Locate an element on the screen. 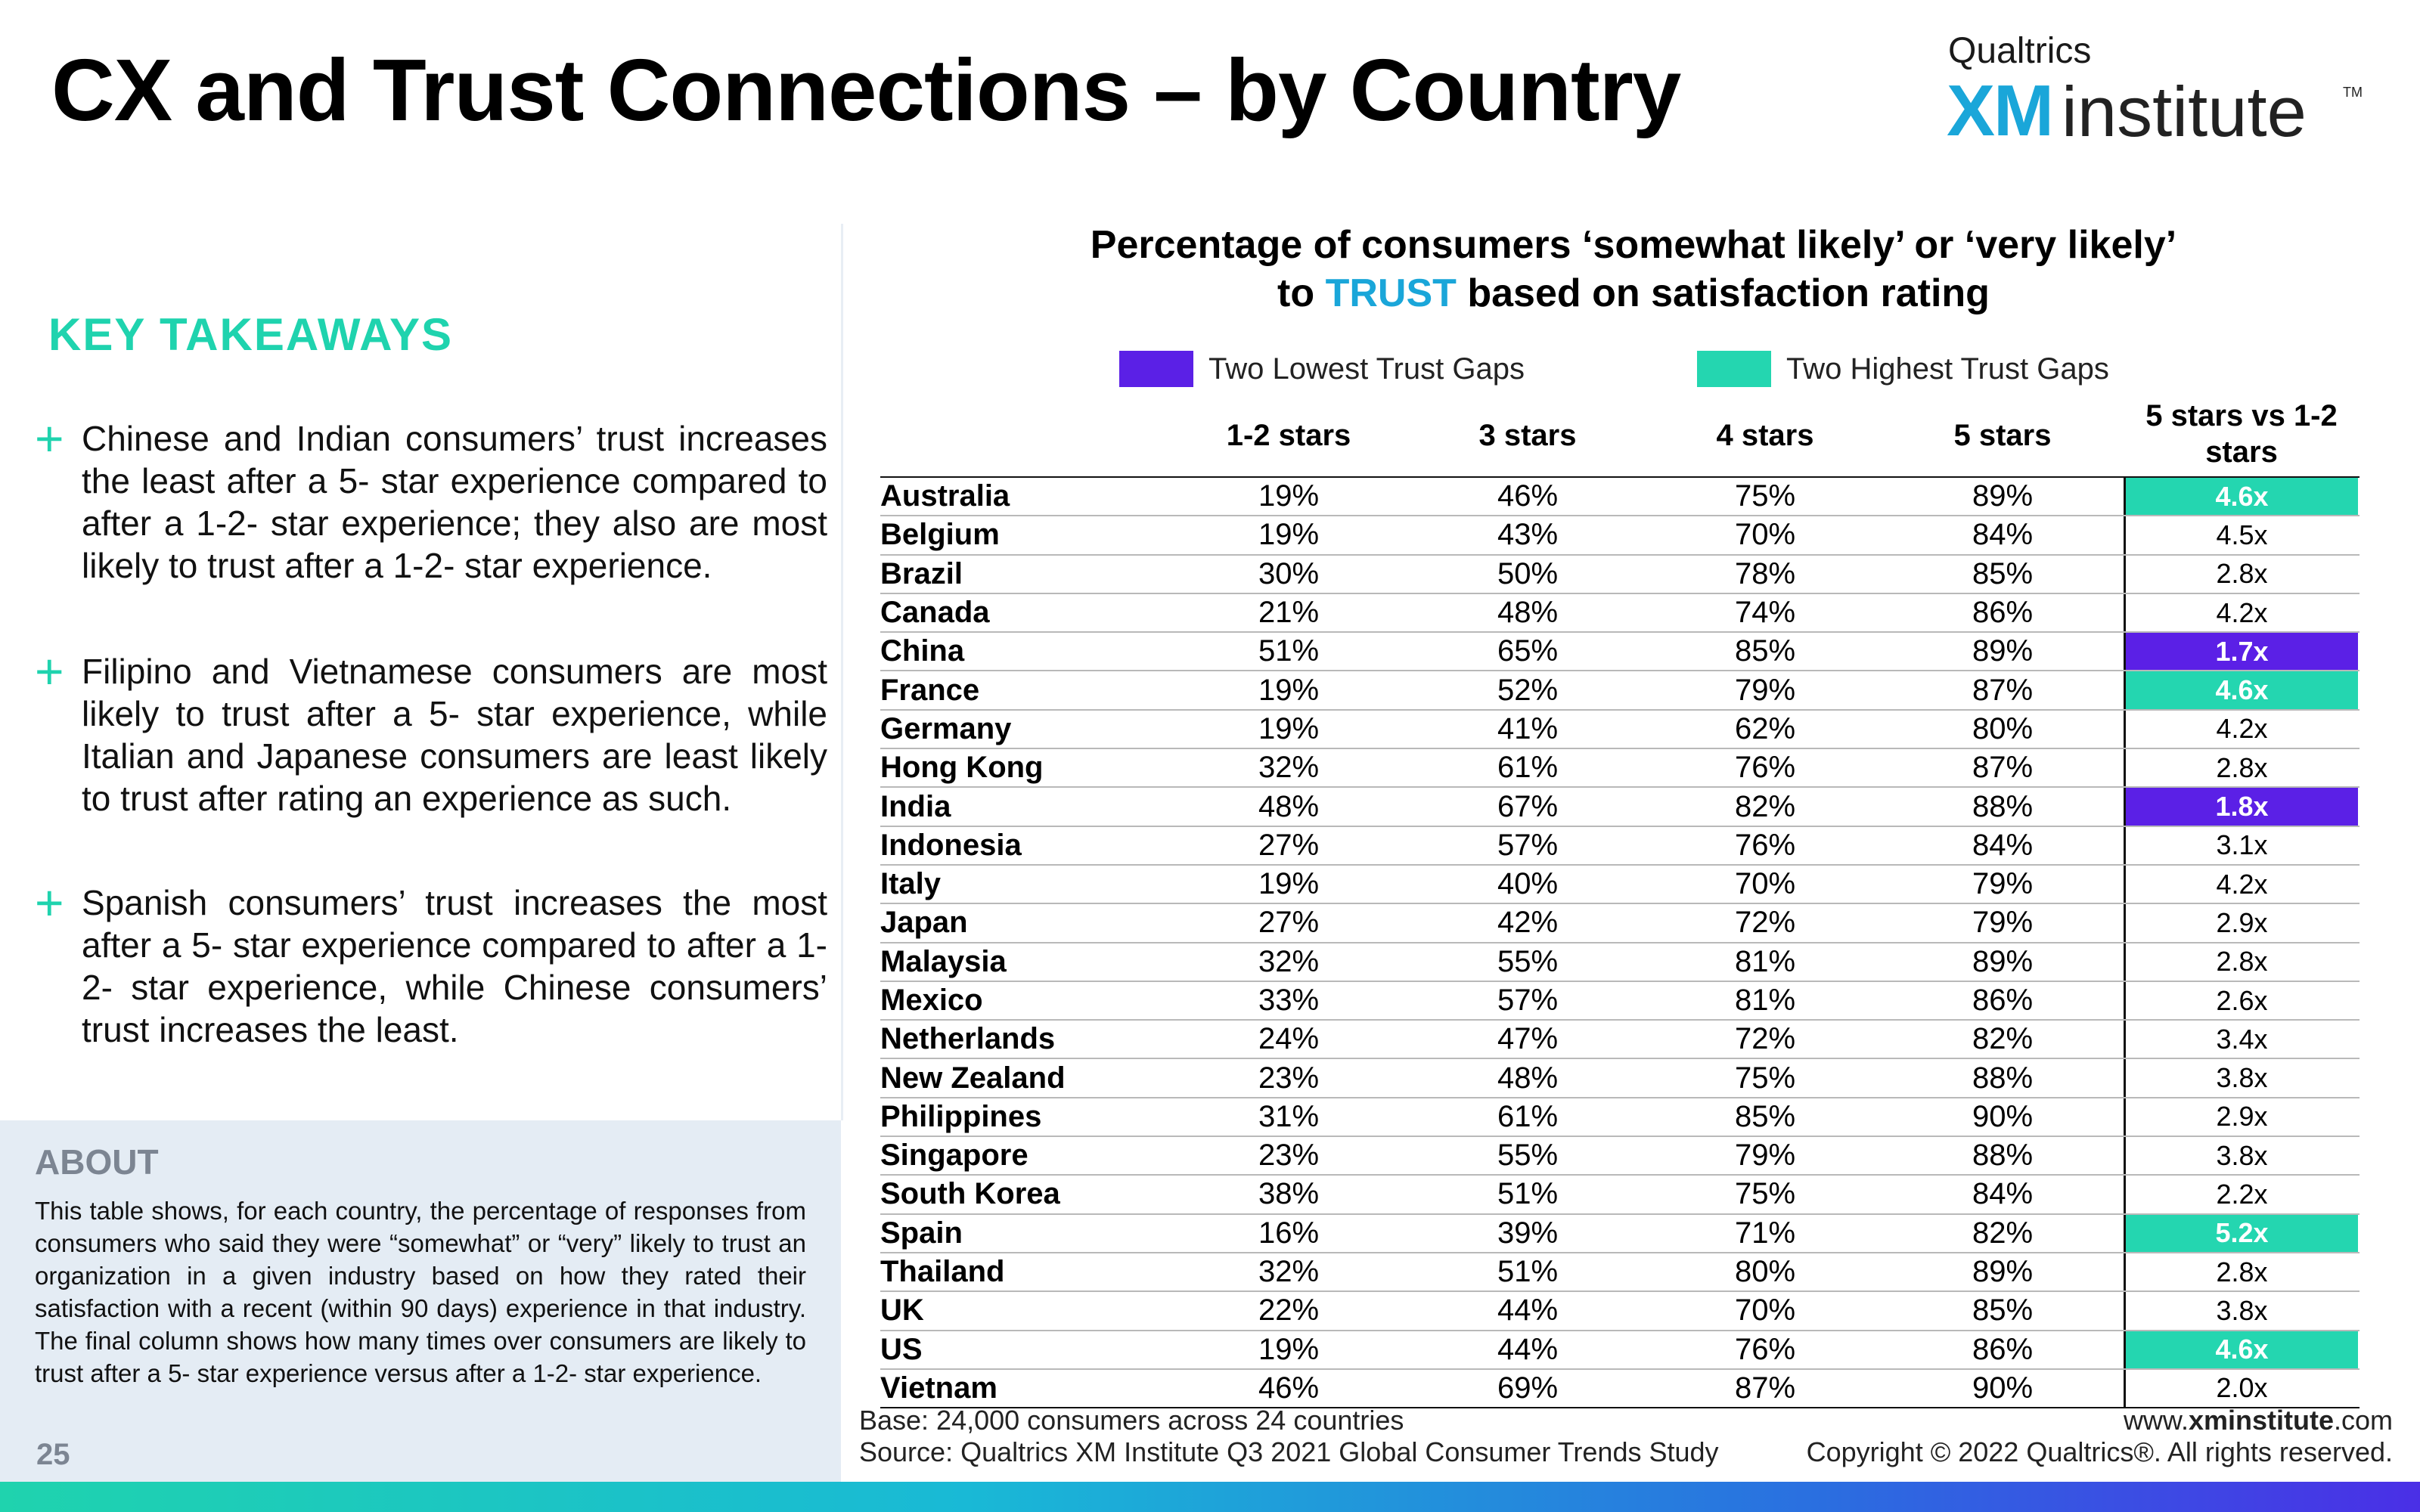 Image resolution: width=2420 pixels, height=1512 pixels. country-cell: Mexico is located at coordinates (931, 1001).